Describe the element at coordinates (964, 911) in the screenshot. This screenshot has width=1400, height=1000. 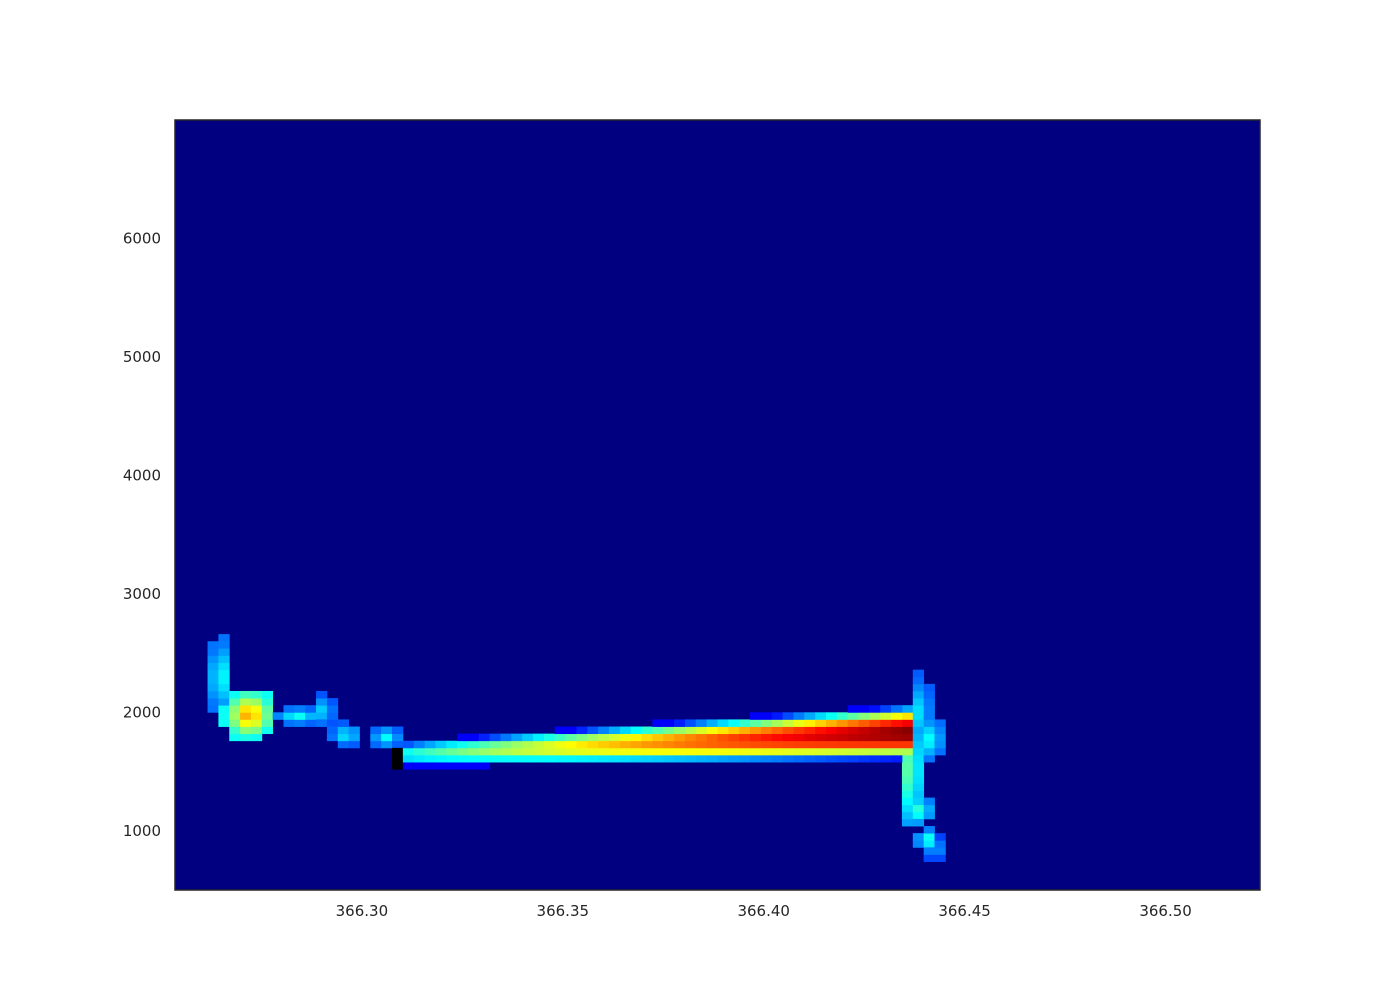
I see `x-tick-label: 366.45` at that location.